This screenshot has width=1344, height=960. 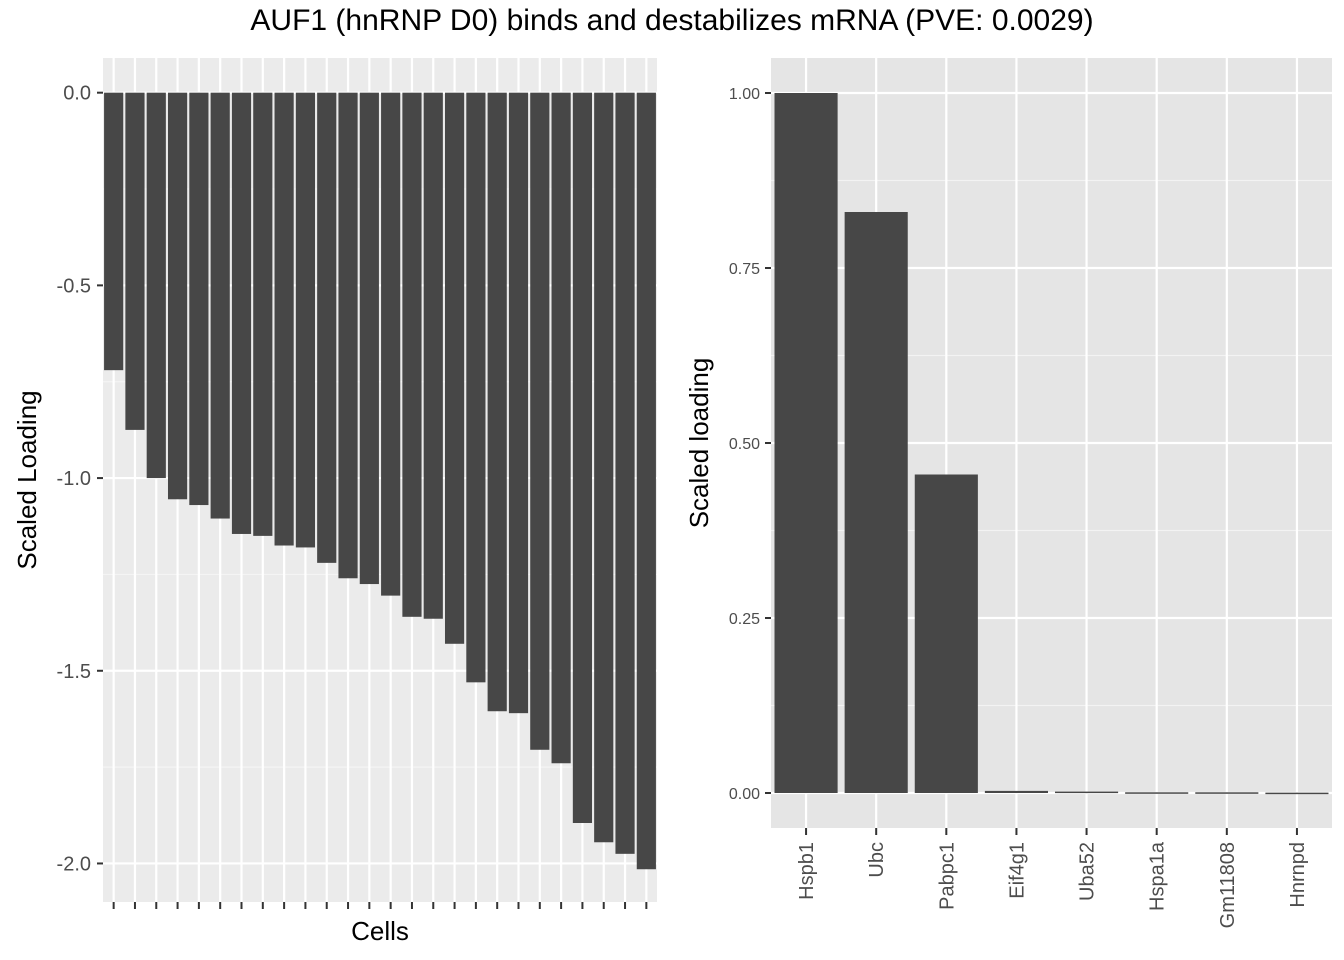 What do you see at coordinates (744, 269) in the screenshot?
I see `y-tick-label: 0.75` at bounding box center [744, 269].